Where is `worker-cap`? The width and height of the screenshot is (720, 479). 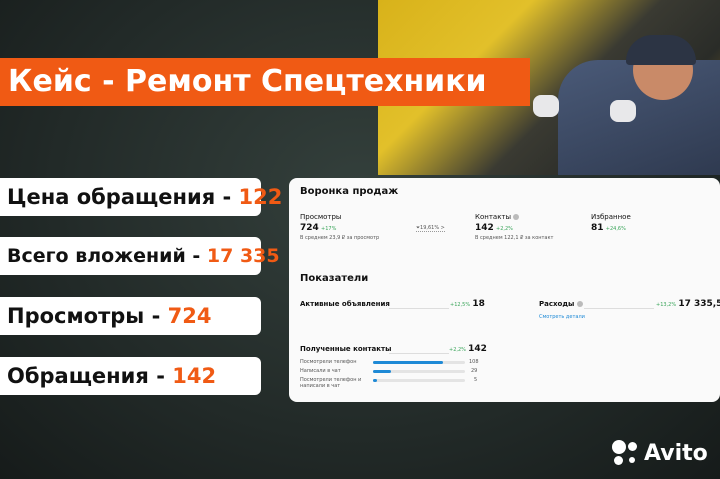 worker-cap is located at coordinates (661, 50).